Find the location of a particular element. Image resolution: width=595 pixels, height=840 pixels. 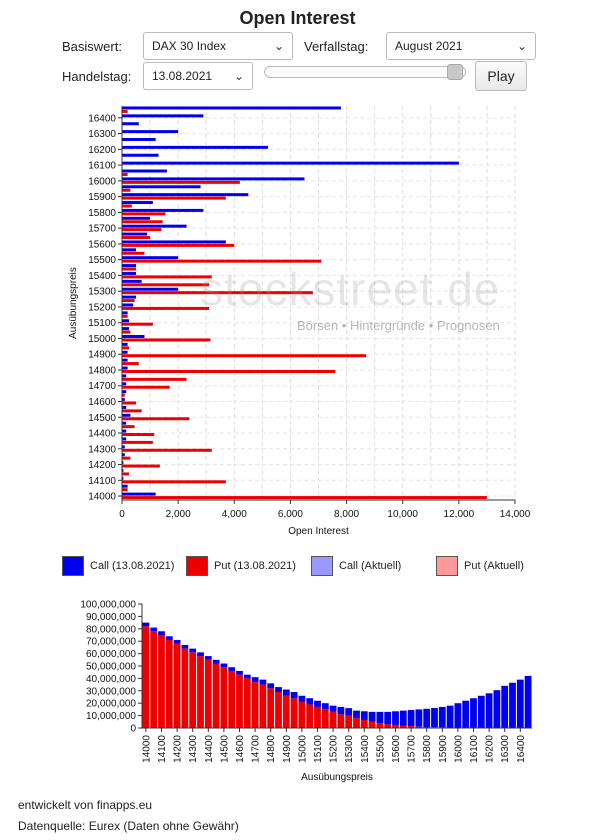

x-tick-label: 14100 is located at coordinates (162, 749).